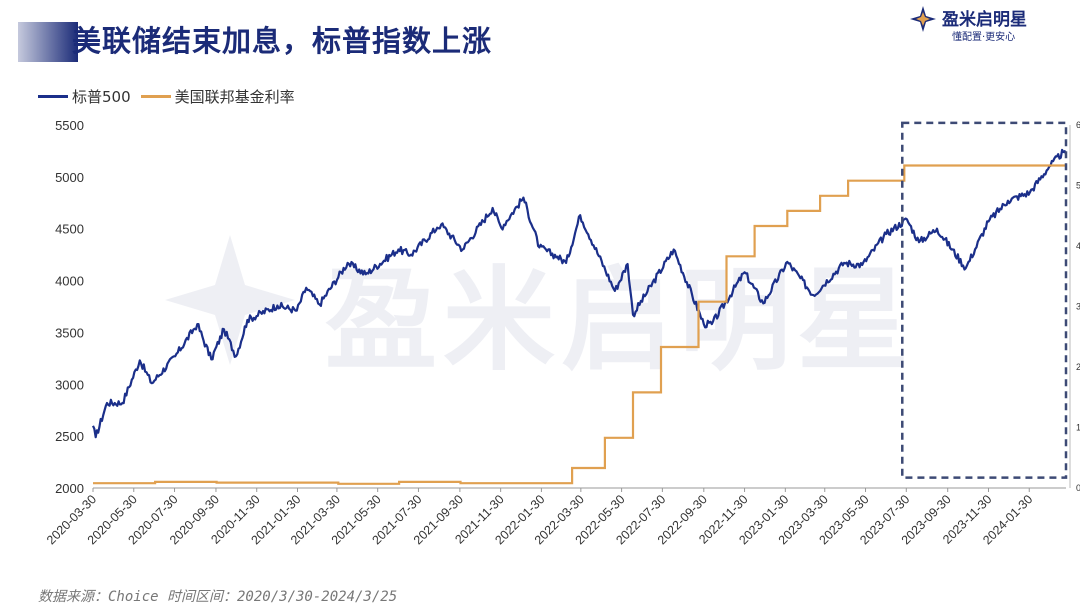  I want to click on y-left-tick-label: 2500, so click(69, 436).